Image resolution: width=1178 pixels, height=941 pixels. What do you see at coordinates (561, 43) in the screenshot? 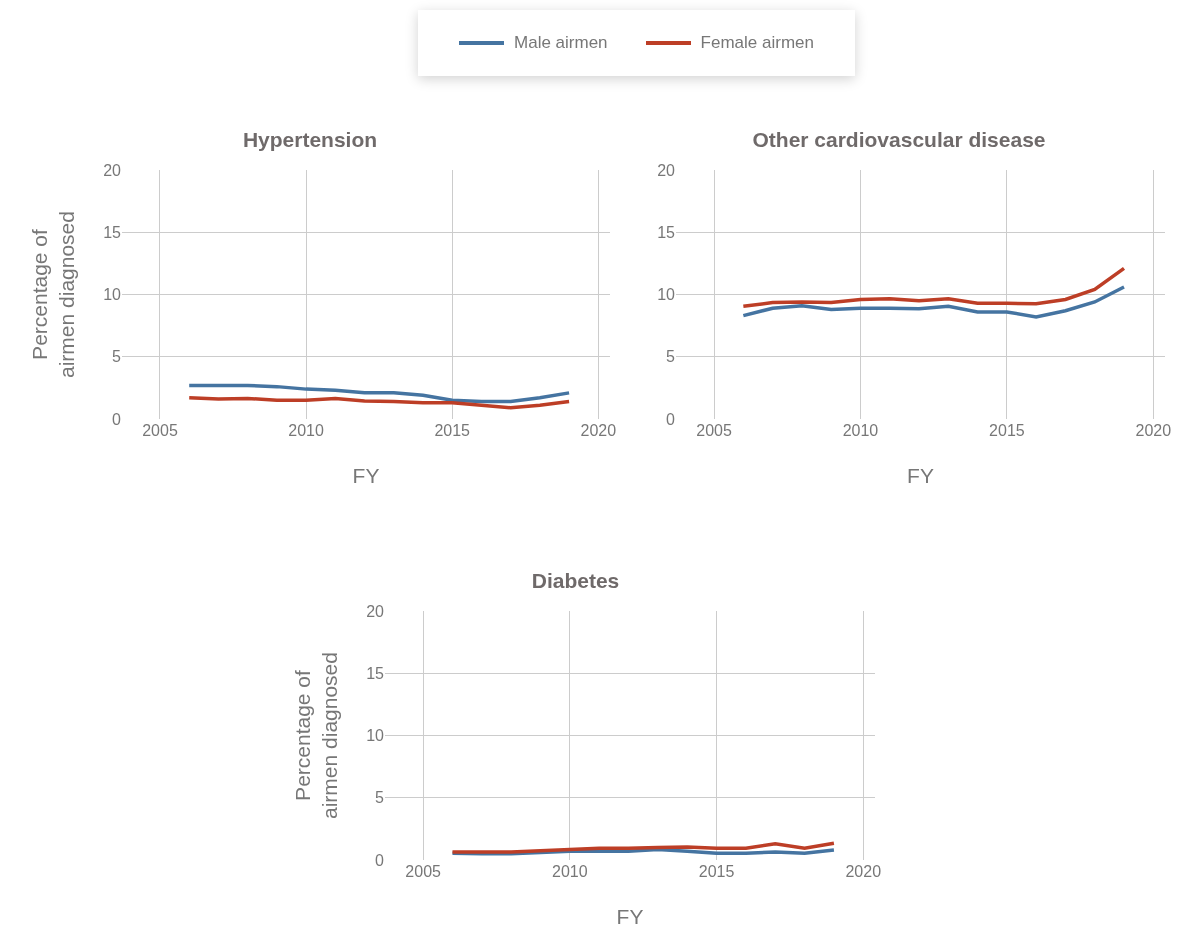
I see `legend-label: Male airmen` at bounding box center [561, 43].